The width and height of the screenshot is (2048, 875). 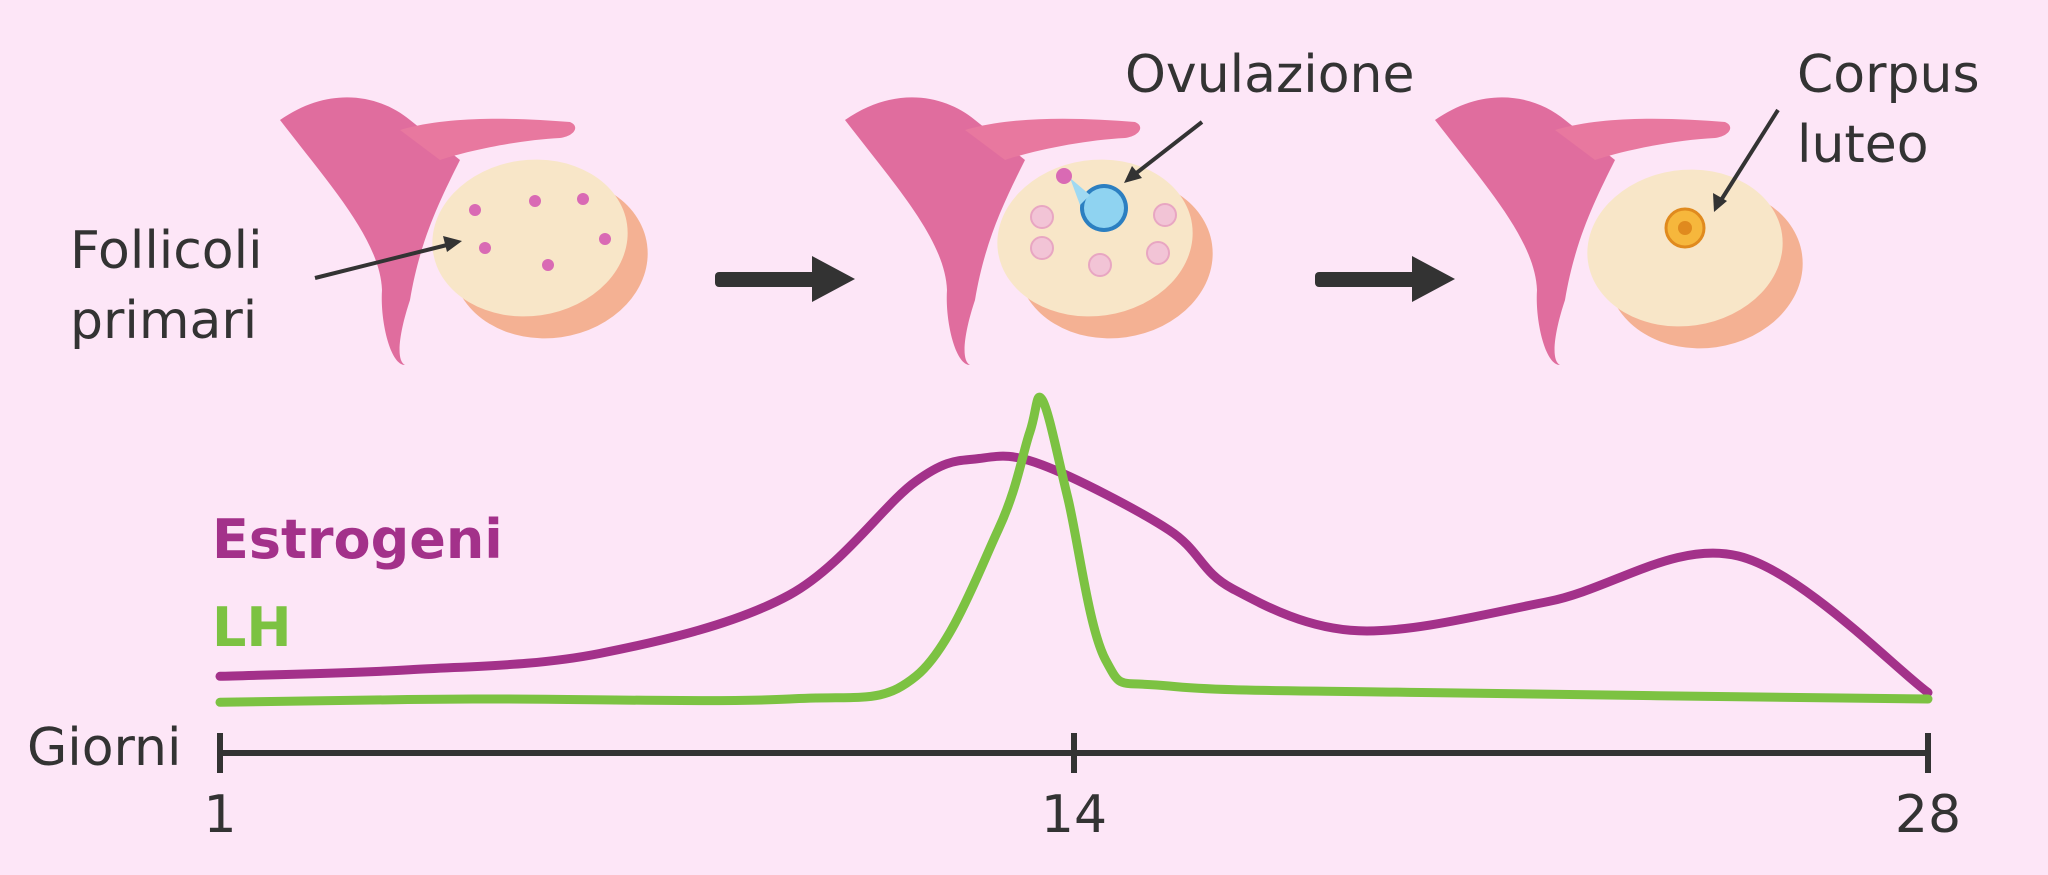 I want to click on ovulation-pointer, so click(x=1166, y=150).